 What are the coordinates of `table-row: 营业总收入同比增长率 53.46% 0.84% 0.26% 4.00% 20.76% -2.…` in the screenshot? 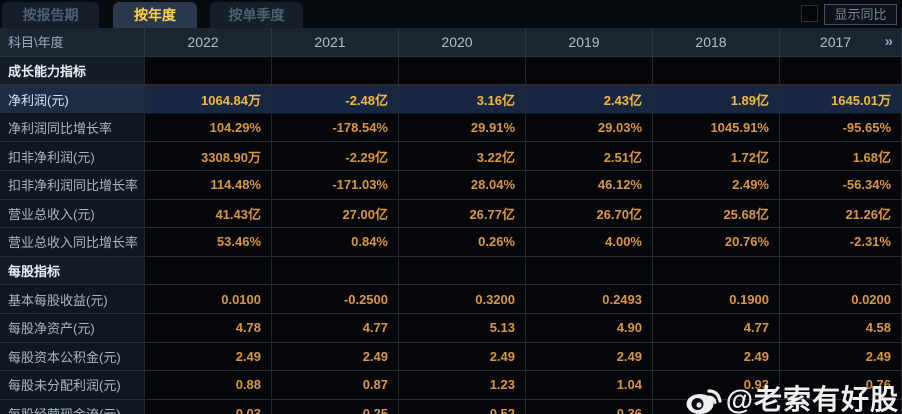 It's located at (451, 242).